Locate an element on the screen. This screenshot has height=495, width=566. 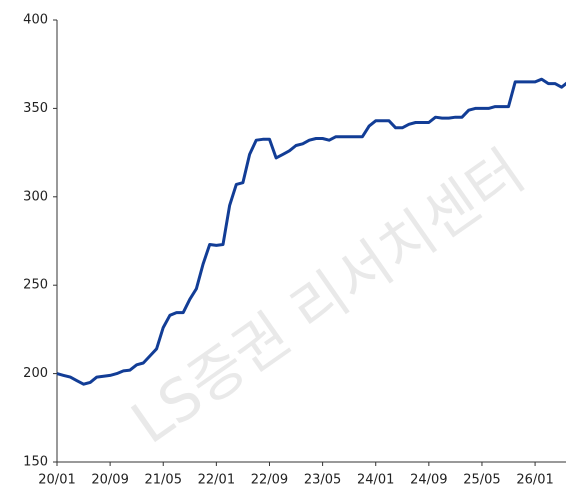
y-tick-label: 150 is located at coordinates (35, 462).